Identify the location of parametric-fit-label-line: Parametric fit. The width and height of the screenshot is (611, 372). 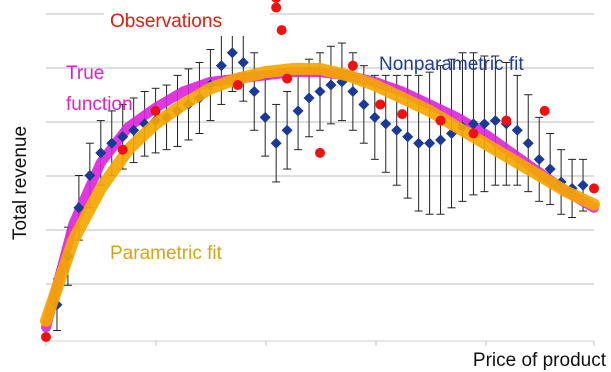
(166, 253).